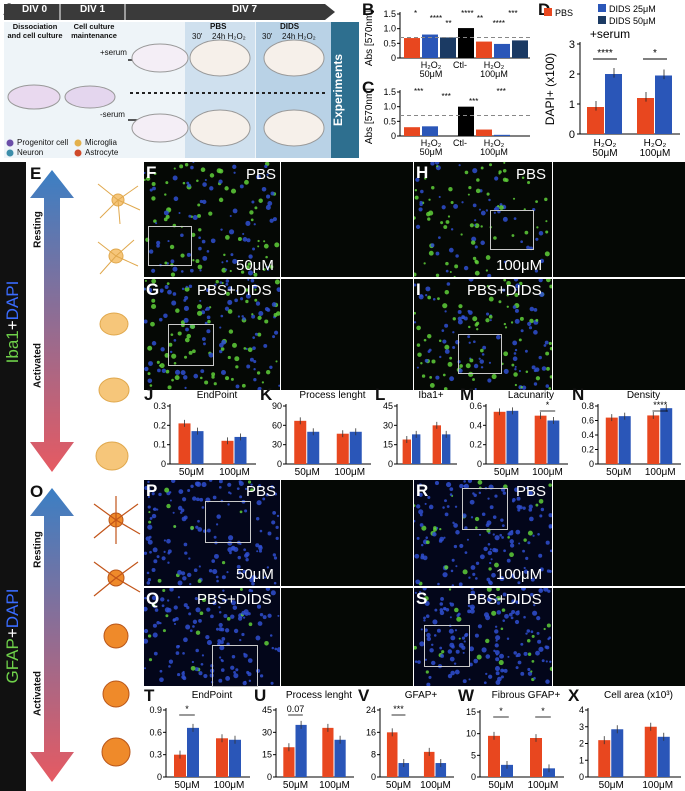  I want to click on chart-k-title: Process lenght, so click(332, 395).